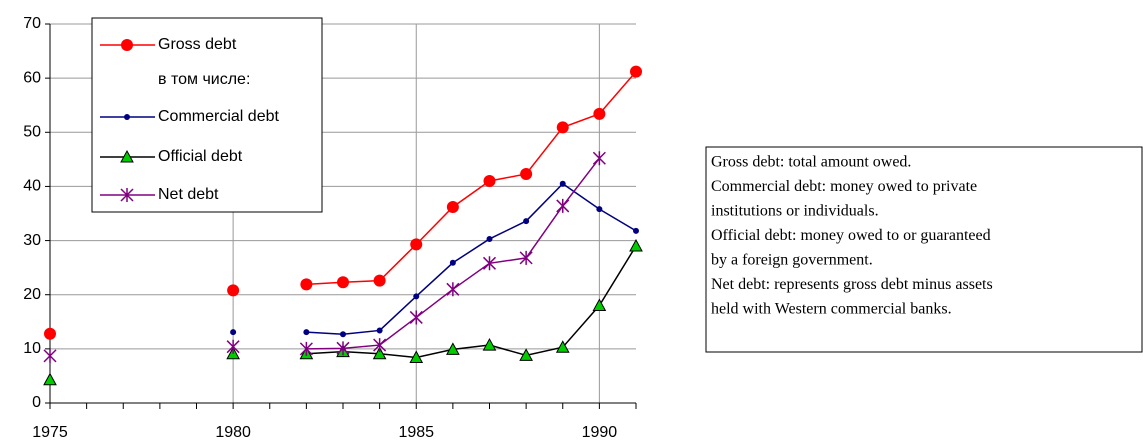  I want to click on x-tick-label: 1990, so click(600, 432).